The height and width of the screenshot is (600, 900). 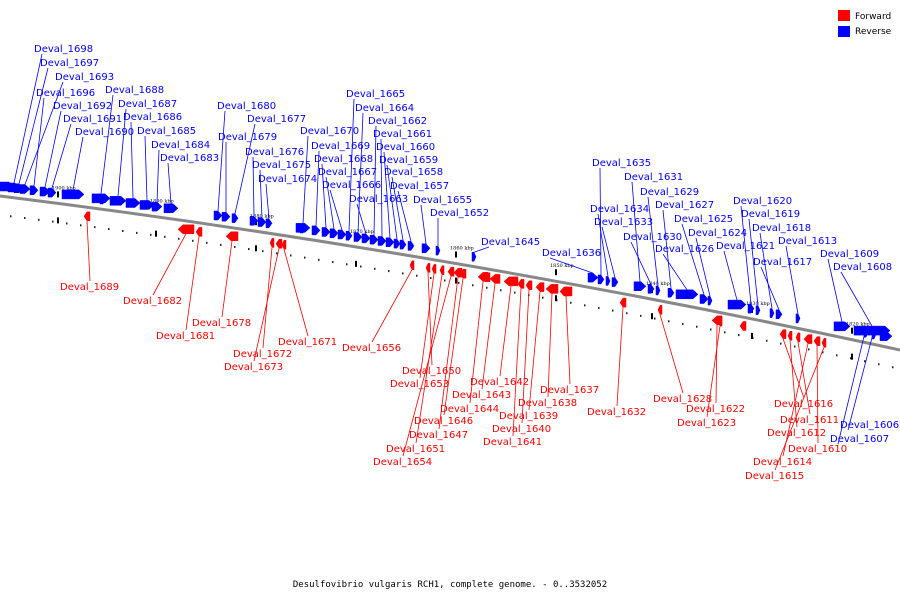 What do you see at coordinates (104, 132) in the screenshot?
I see `gene-label: Deval_1690` at bounding box center [104, 132].